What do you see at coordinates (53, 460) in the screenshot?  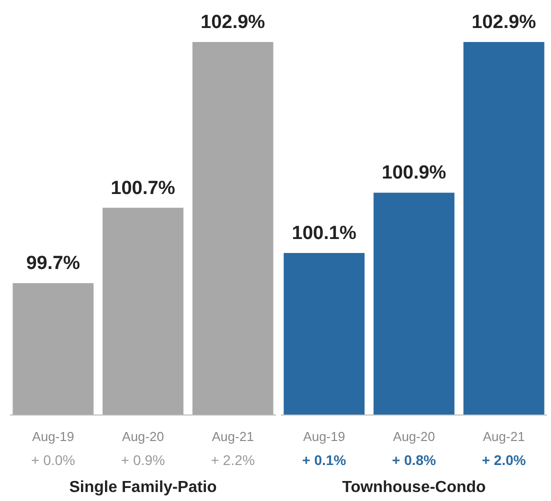 I see `text: + 0.0%` at bounding box center [53, 460].